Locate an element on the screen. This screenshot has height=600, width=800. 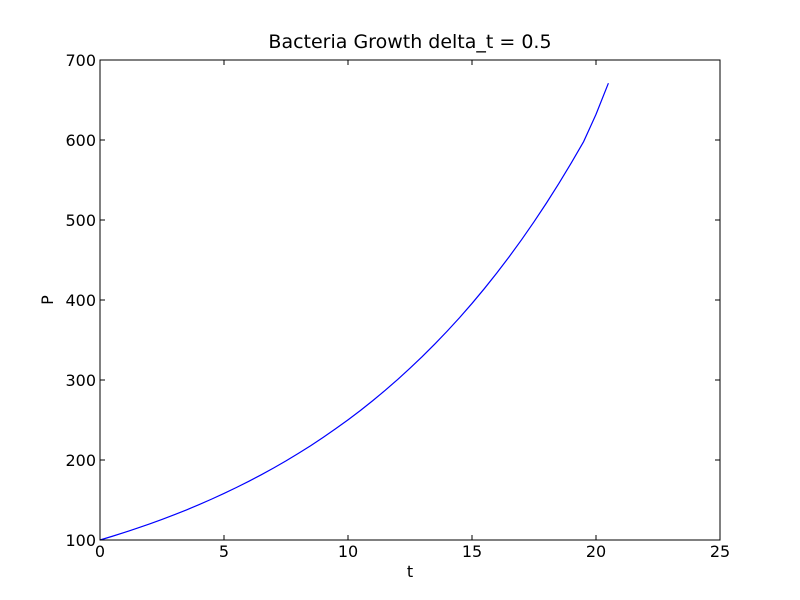
y-tick-label: 100 is located at coordinates (80, 540).